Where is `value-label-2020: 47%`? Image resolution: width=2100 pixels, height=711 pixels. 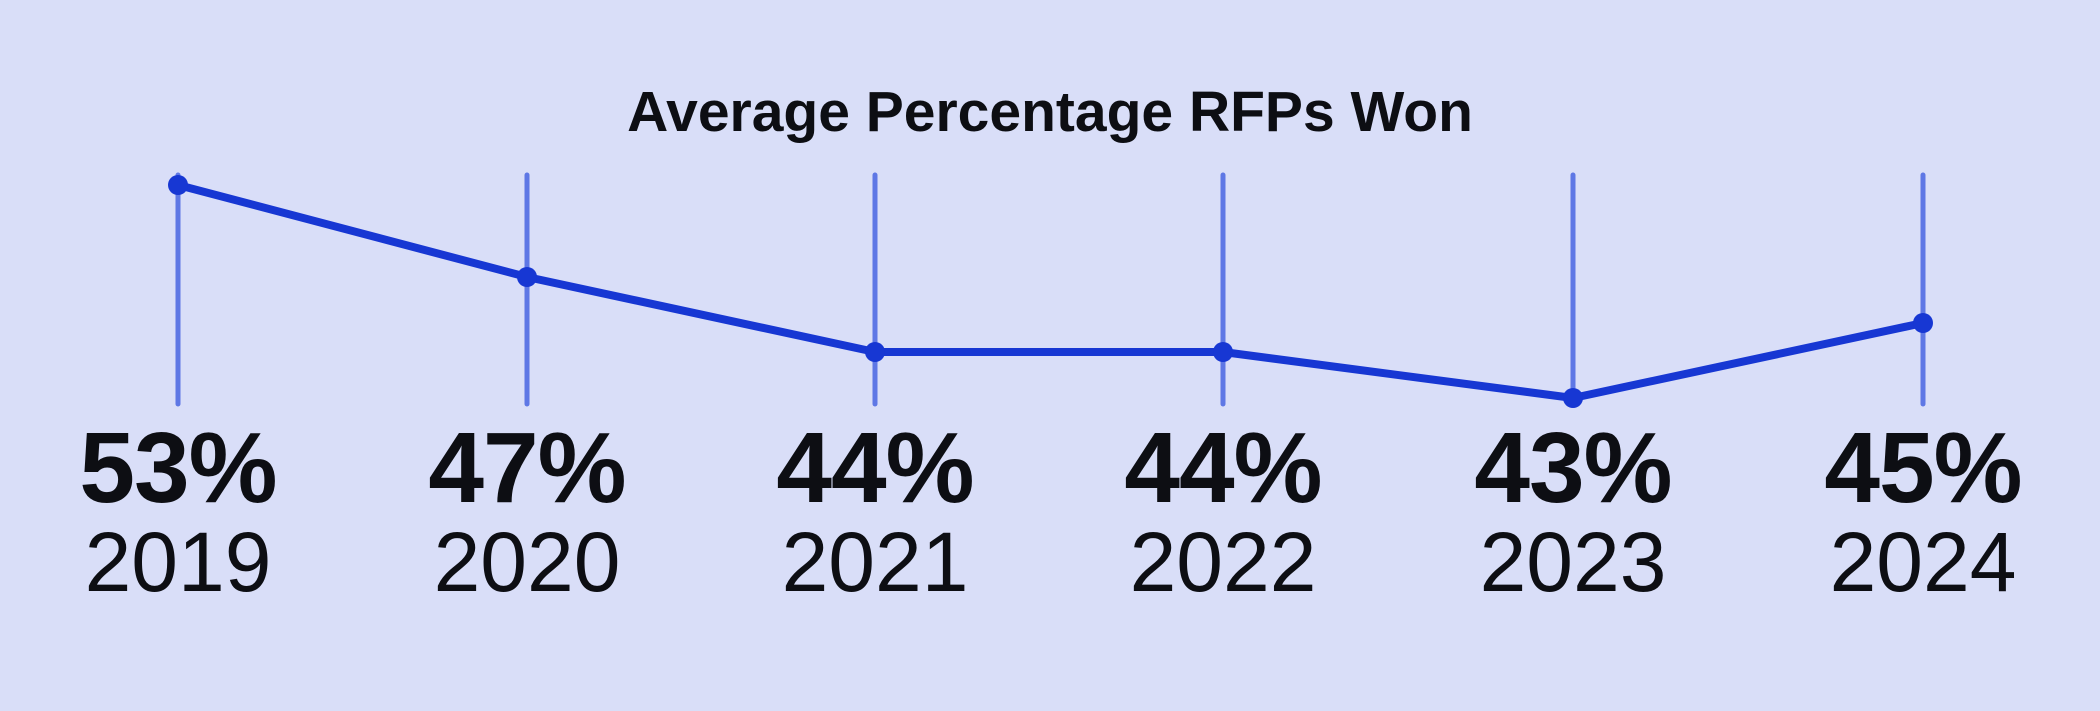
value-label-2020: 47% is located at coordinates (527, 468).